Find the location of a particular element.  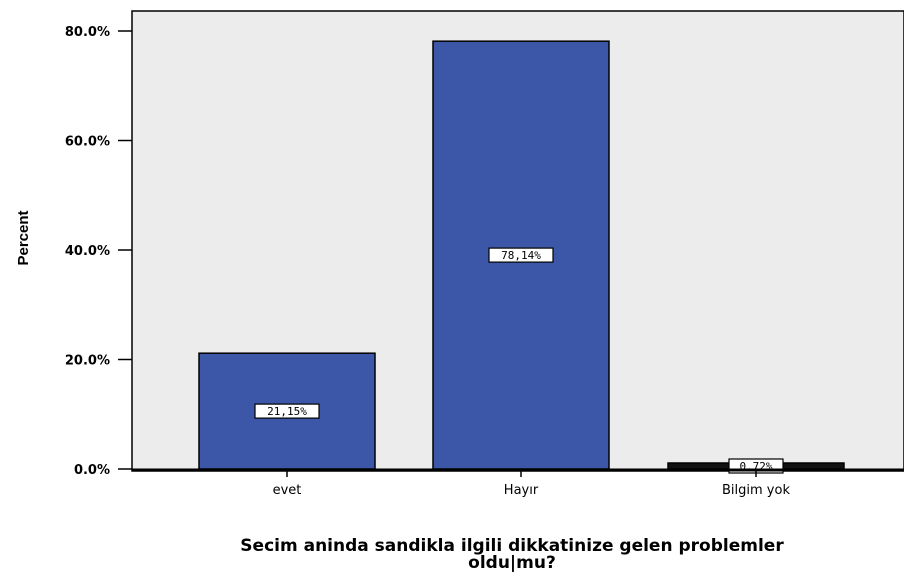

y-tick-label: 60.0% is located at coordinates (87, 142).